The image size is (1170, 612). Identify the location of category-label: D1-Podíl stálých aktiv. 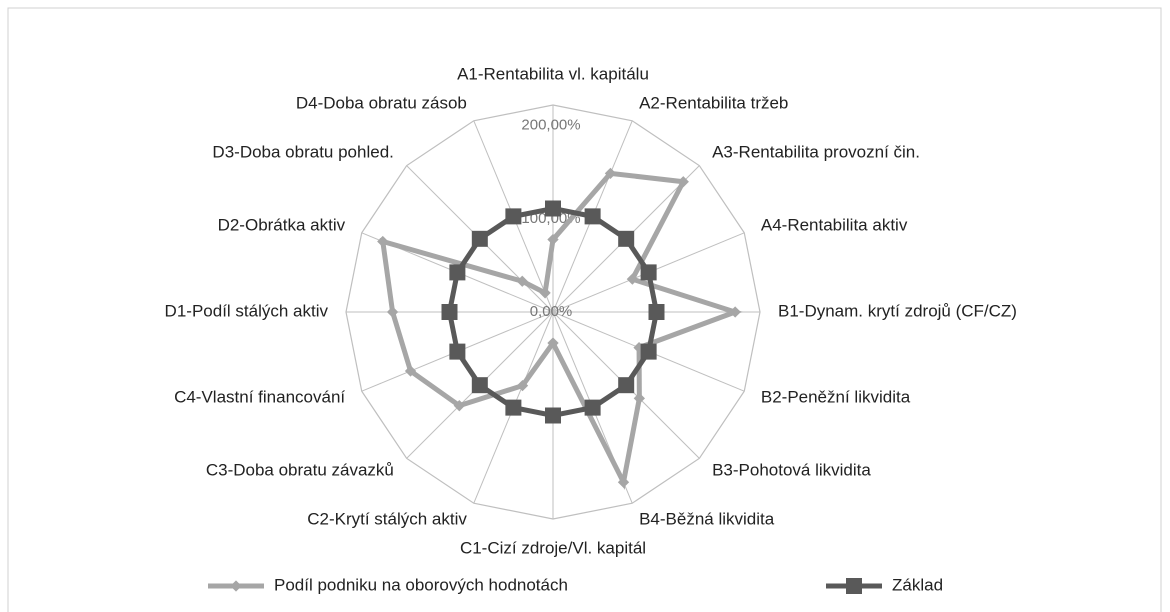
(247, 310).